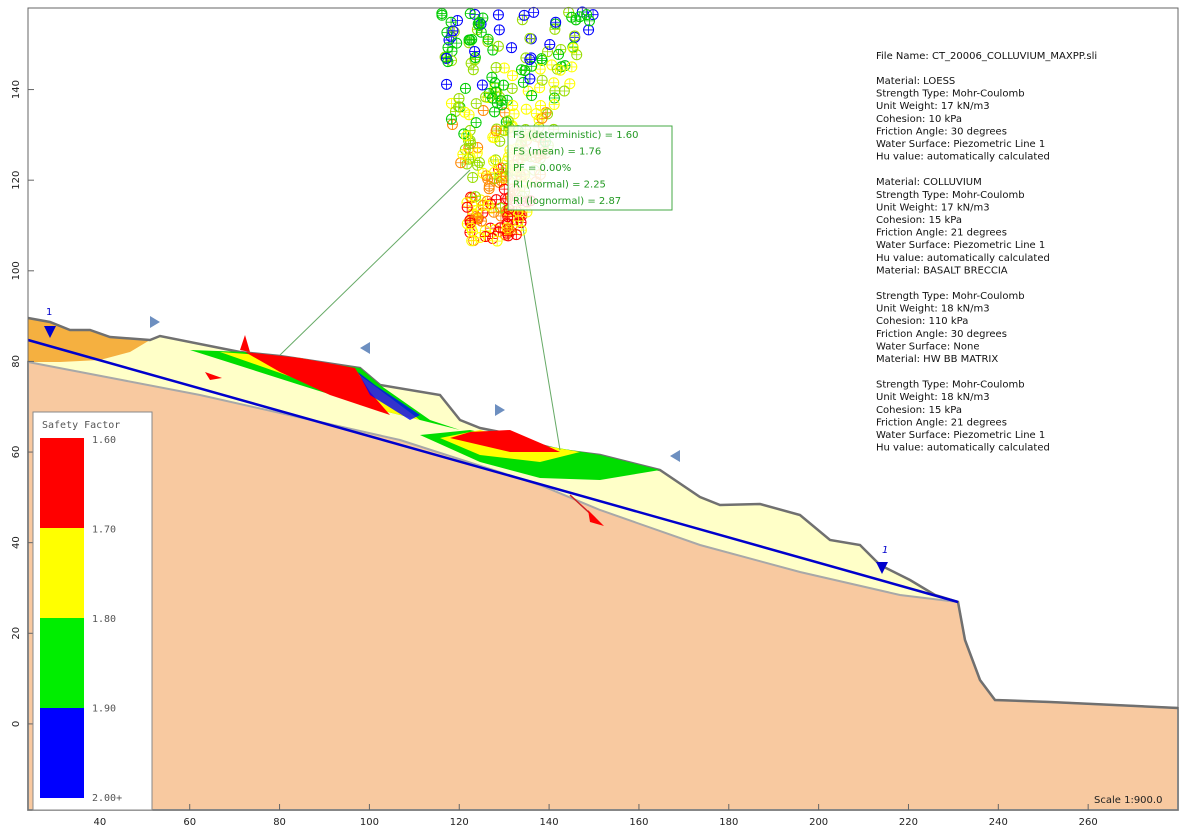 Image resolution: width=1182 pixels, height=831 pixels. Describe the element at coordinates (941, 131) in the screenshot. I see `info-line: Friction Angle: 30 degrees` at that location.